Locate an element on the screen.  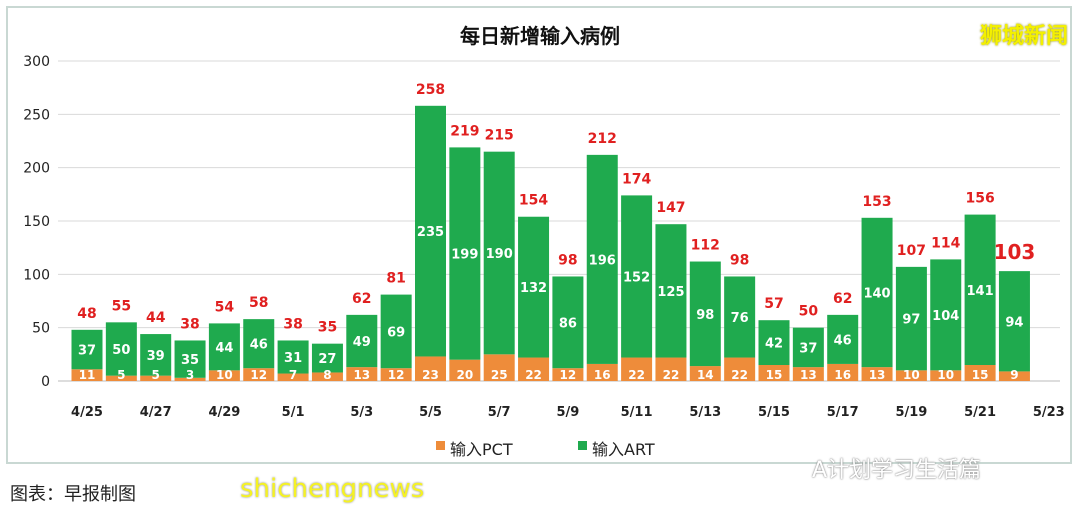
chart-credit: 图表：早报制图 is located at coordinates (73, 494).